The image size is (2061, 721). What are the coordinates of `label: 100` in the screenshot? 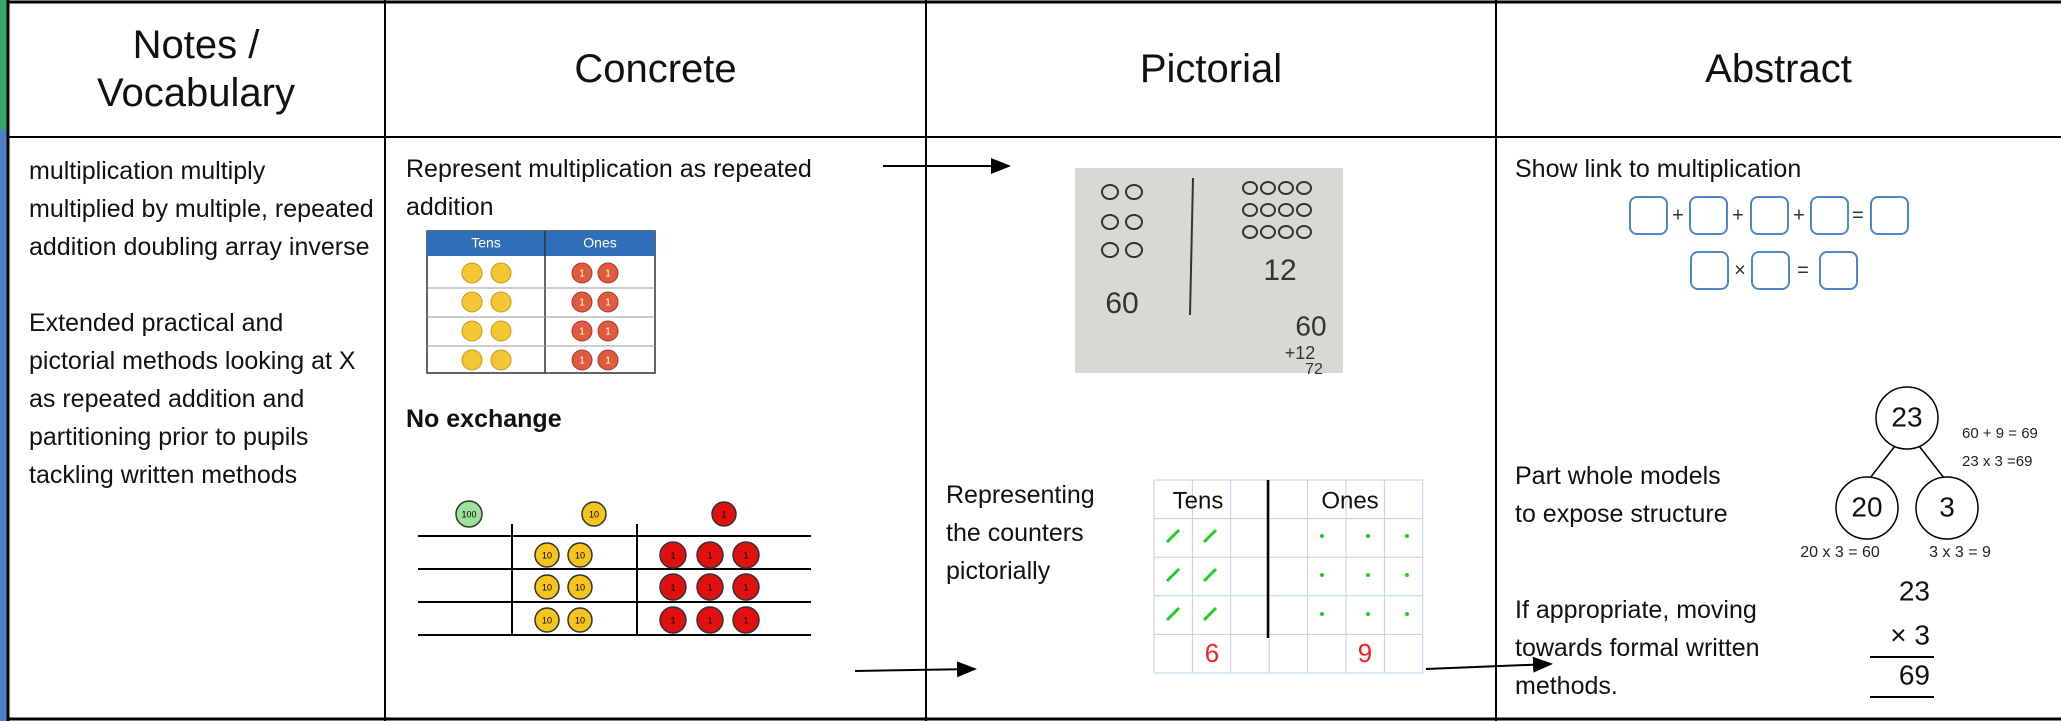 It's located at (468, 514).